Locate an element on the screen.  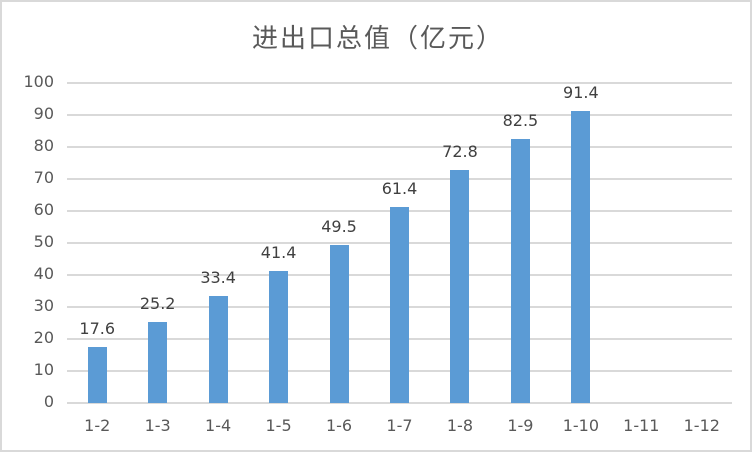
x-tick-label: 1-7 is located at coordinates (399, 425).